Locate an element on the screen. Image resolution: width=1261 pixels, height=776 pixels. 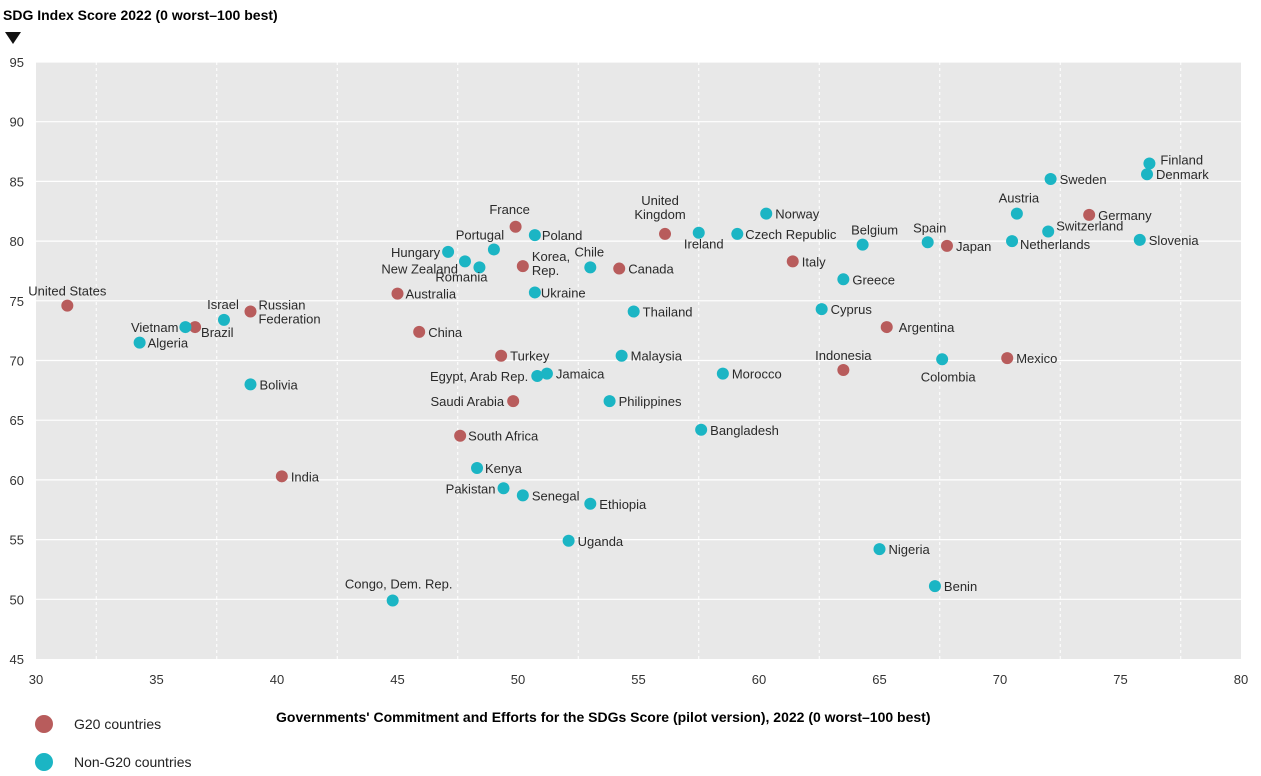
point-label-united-kingdom: United Kingdom is located at coordinates (659, 207).